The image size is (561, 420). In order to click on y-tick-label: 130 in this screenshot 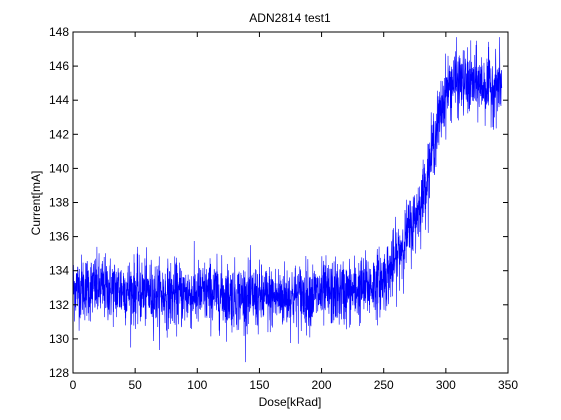, I will do `click(59, 339)`.